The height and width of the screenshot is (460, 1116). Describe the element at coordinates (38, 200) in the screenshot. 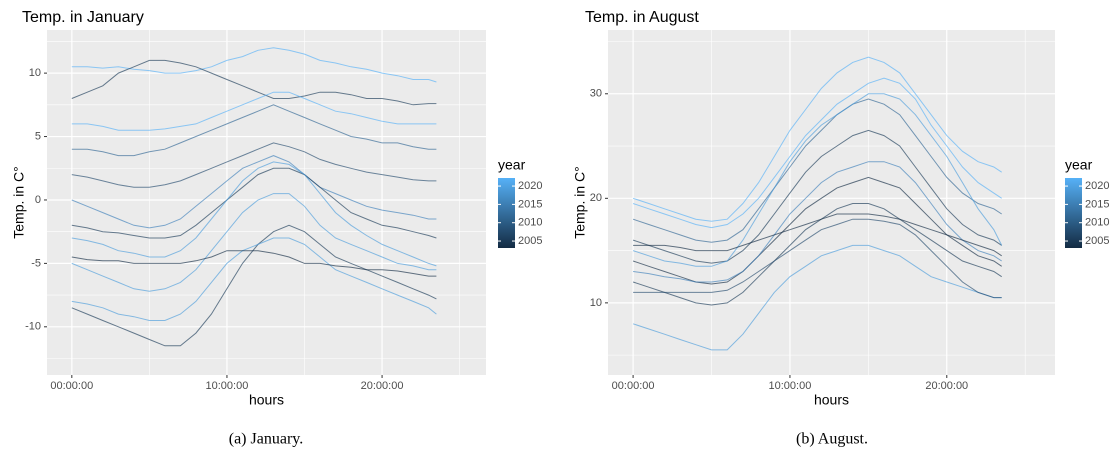

I see `y-tick-label: 0` at that location.